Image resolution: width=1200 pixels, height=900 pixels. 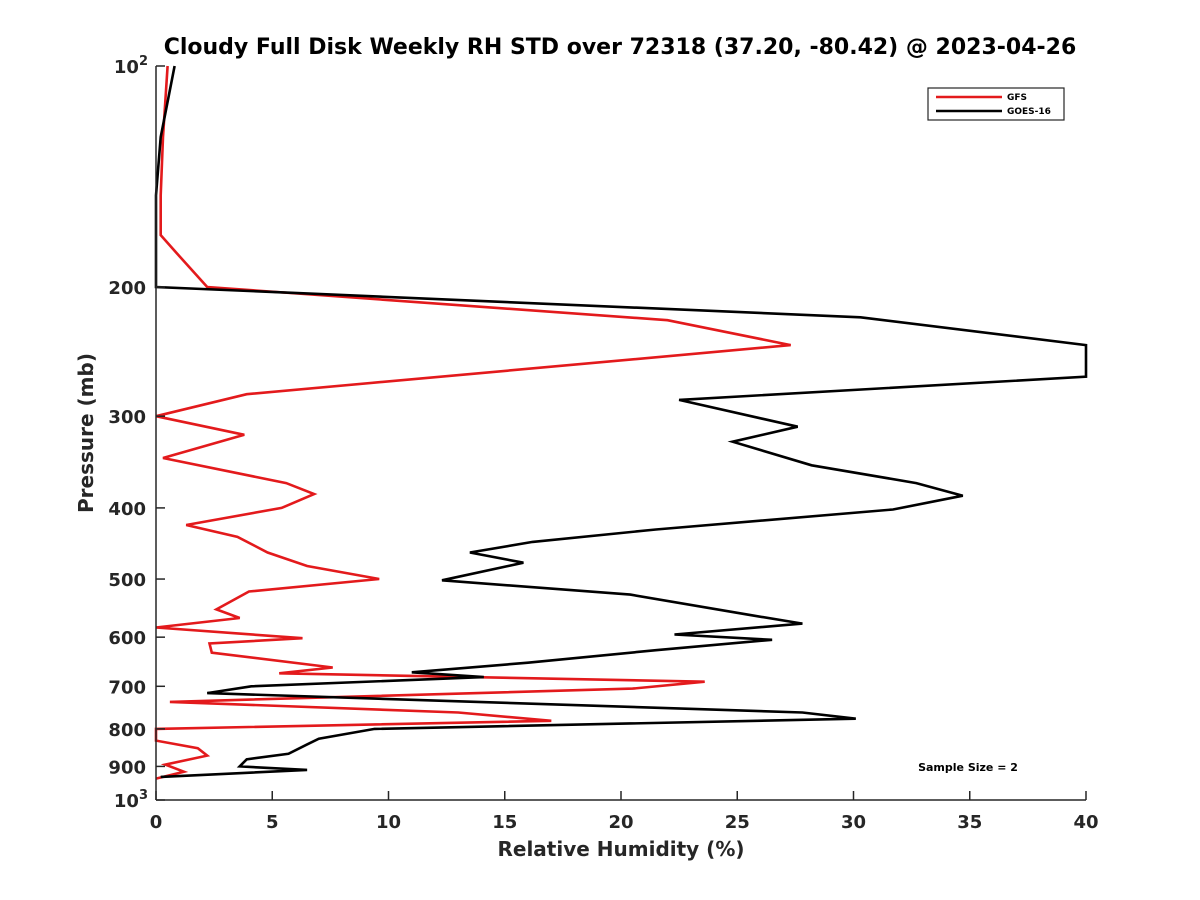 I want to click on x-tick-label: 0, so click(x=156, y=822).